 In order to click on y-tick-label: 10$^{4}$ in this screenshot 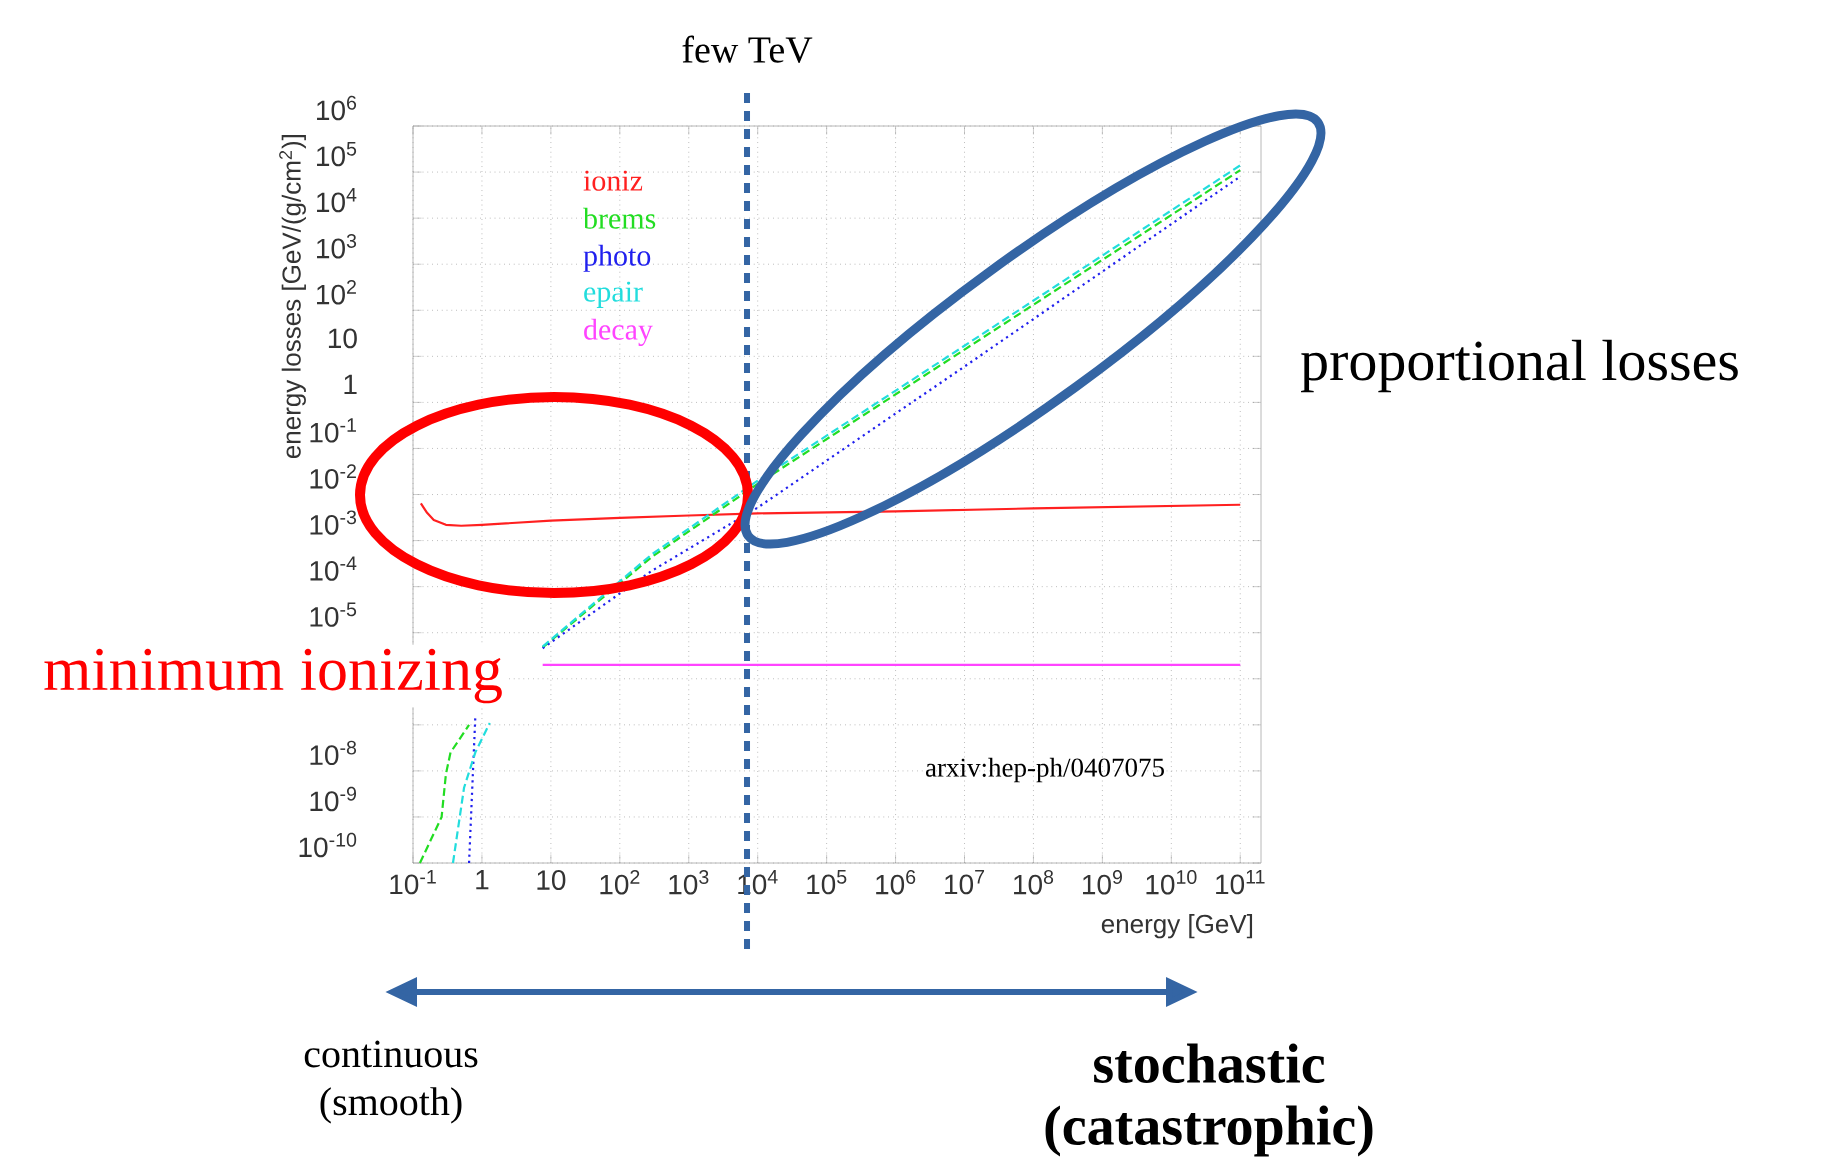, I will do `click(337, 200)`.